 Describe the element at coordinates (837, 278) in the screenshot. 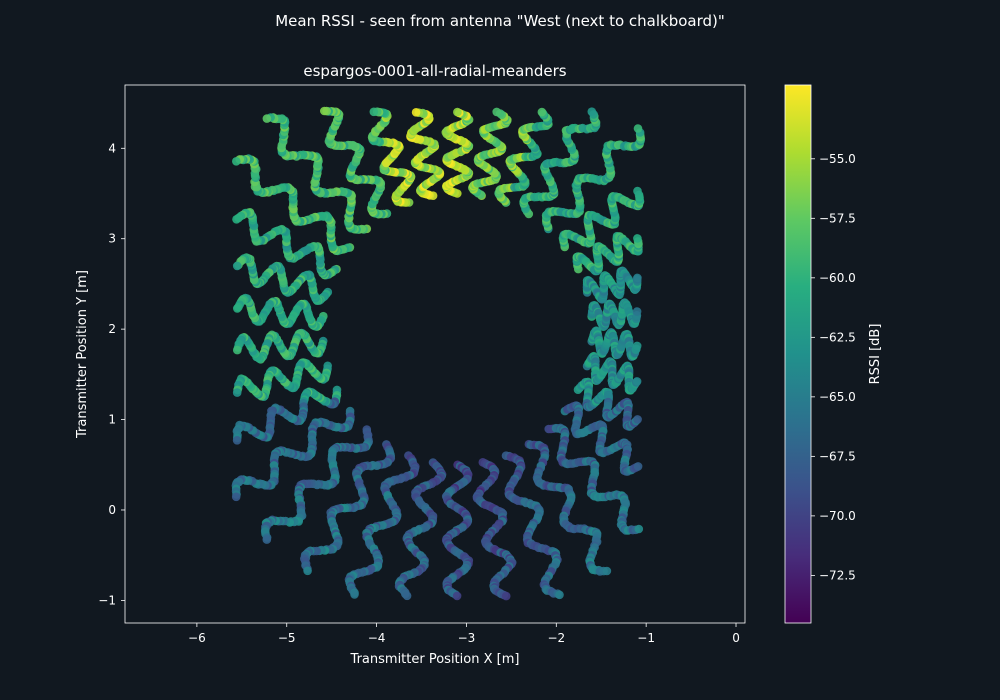

I see `colorbar-tick-label: −60.0` at that location.